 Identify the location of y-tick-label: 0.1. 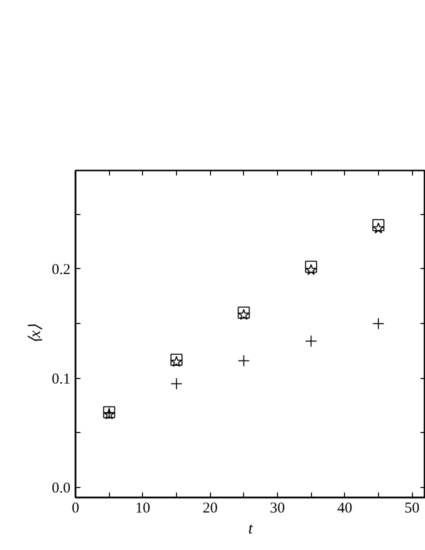
(61, 379).